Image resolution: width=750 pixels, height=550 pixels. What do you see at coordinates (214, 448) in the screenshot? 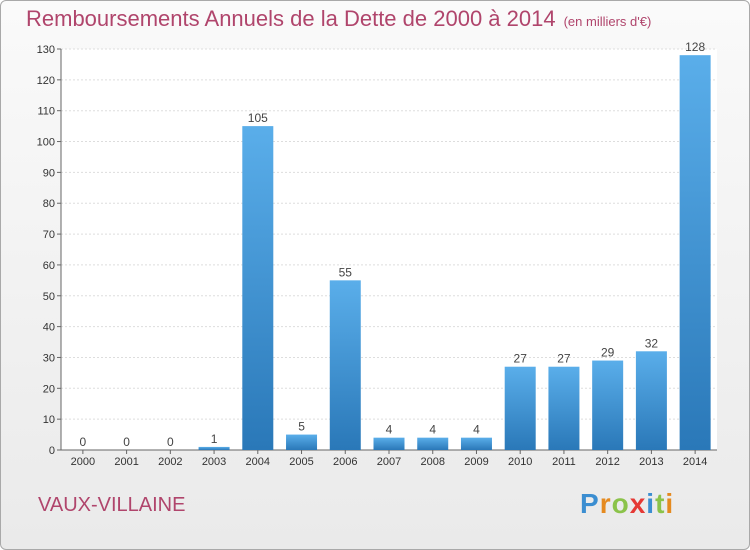
I see `bar-2003` at bounding box center [214, 448].